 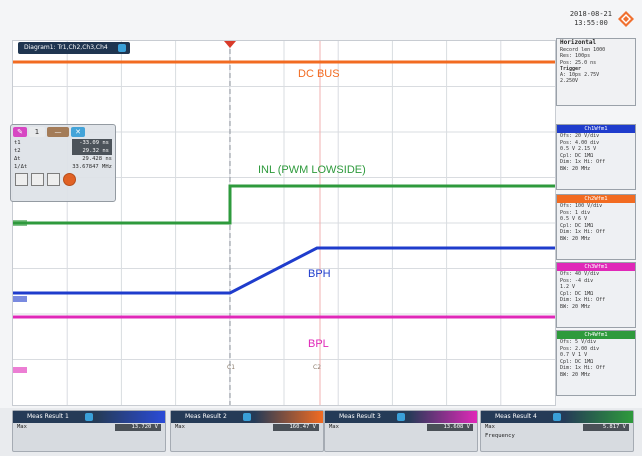 What do you see at coordinates (63, 159) in the screenshot?
I see `cursor-row-dt: Δt 29.428 ns` at bounding box center [63, 159].